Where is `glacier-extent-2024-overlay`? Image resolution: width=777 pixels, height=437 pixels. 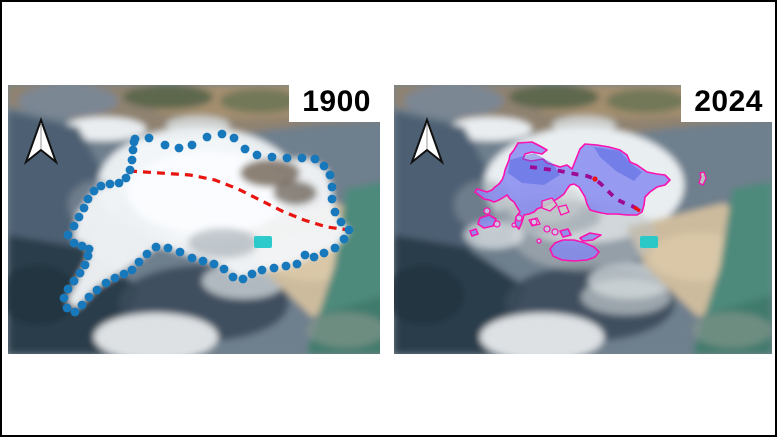 glacier-extent-2024-overlay is located at coordinates (588, 201).